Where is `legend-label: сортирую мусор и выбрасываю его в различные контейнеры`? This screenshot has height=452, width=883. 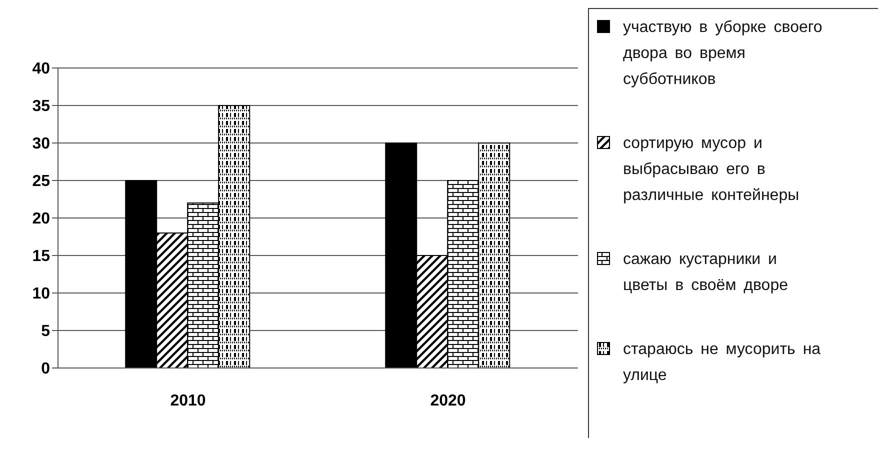
legend-label: сортирую мусор и выбрасываю его в различные контейнеры is located at coordinates (711, 170).